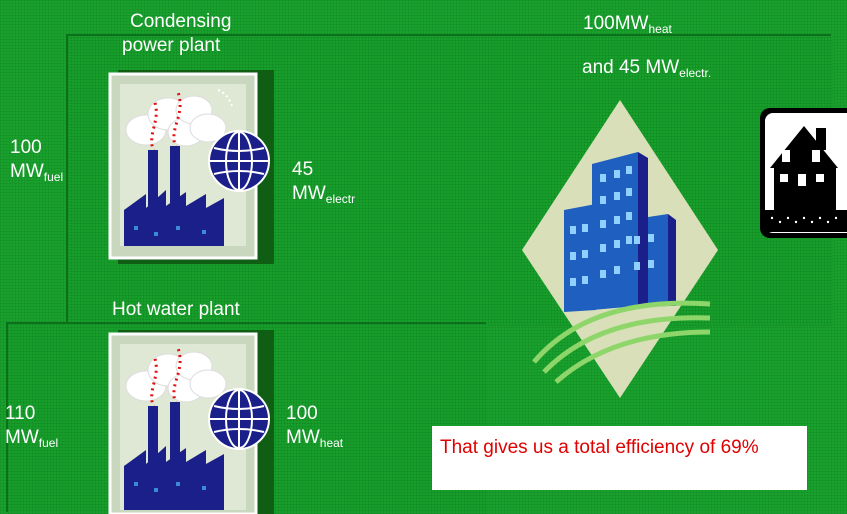 Image resolution: width=847 pixels, height=514 pixels. What do you see at coordinates (315, 438) in the screenshot?
I see `hot-water-output-label: MWheat` at bounding box center [315, 438].